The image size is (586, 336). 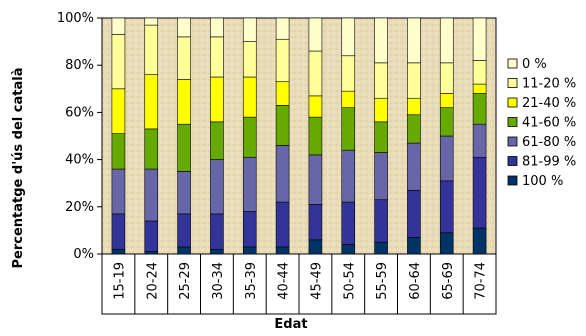 I want to click on y-tick-label: 0%, so click(x=83, y=254).